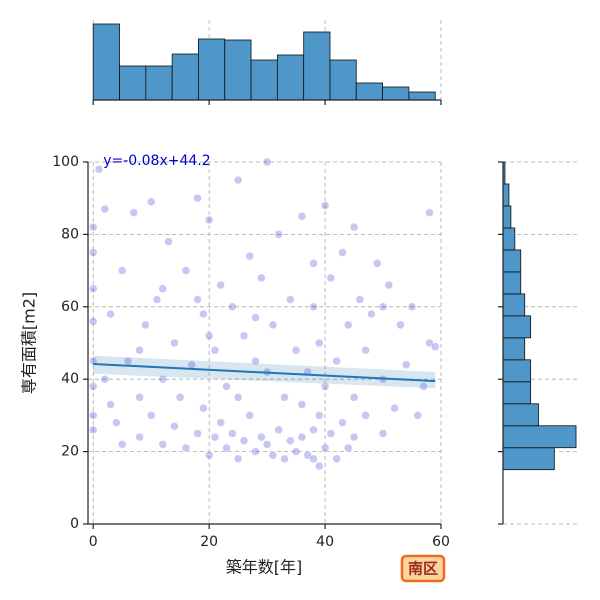  What do you see at coordinates (70, 452) in the screenshot?
I see `y-tick-label: 20` at bounding box center [70, 452].